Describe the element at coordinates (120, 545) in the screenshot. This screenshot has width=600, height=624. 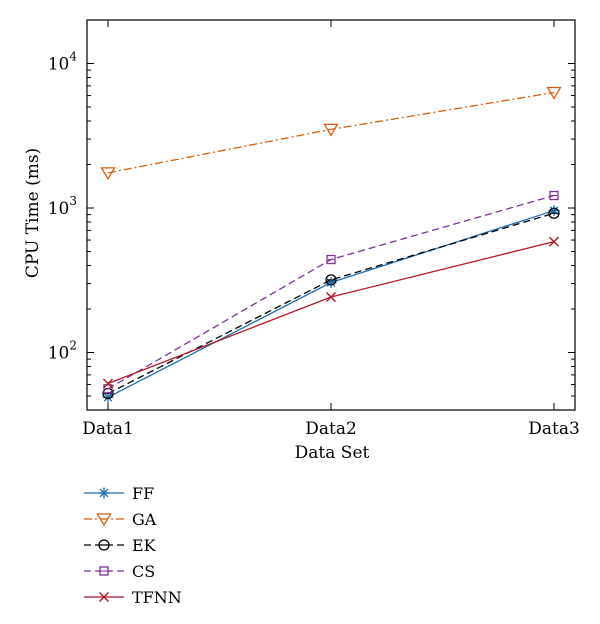
I see `legend-item-ek: EK` at that location.